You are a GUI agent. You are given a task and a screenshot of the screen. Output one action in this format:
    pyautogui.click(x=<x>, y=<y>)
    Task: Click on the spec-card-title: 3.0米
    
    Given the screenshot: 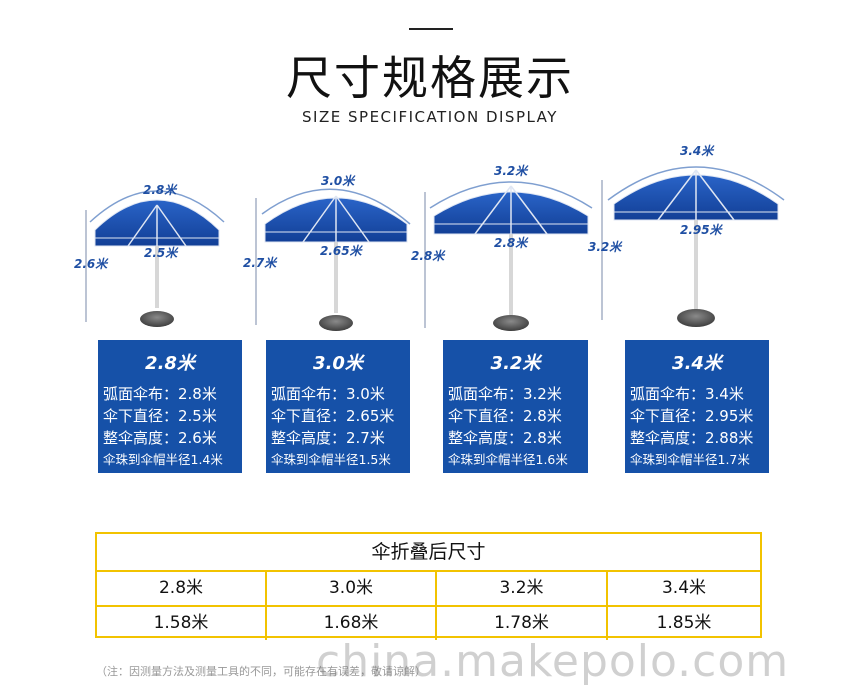 What is the action you would take?
    pyautogui.click(x=338, y=363)
    